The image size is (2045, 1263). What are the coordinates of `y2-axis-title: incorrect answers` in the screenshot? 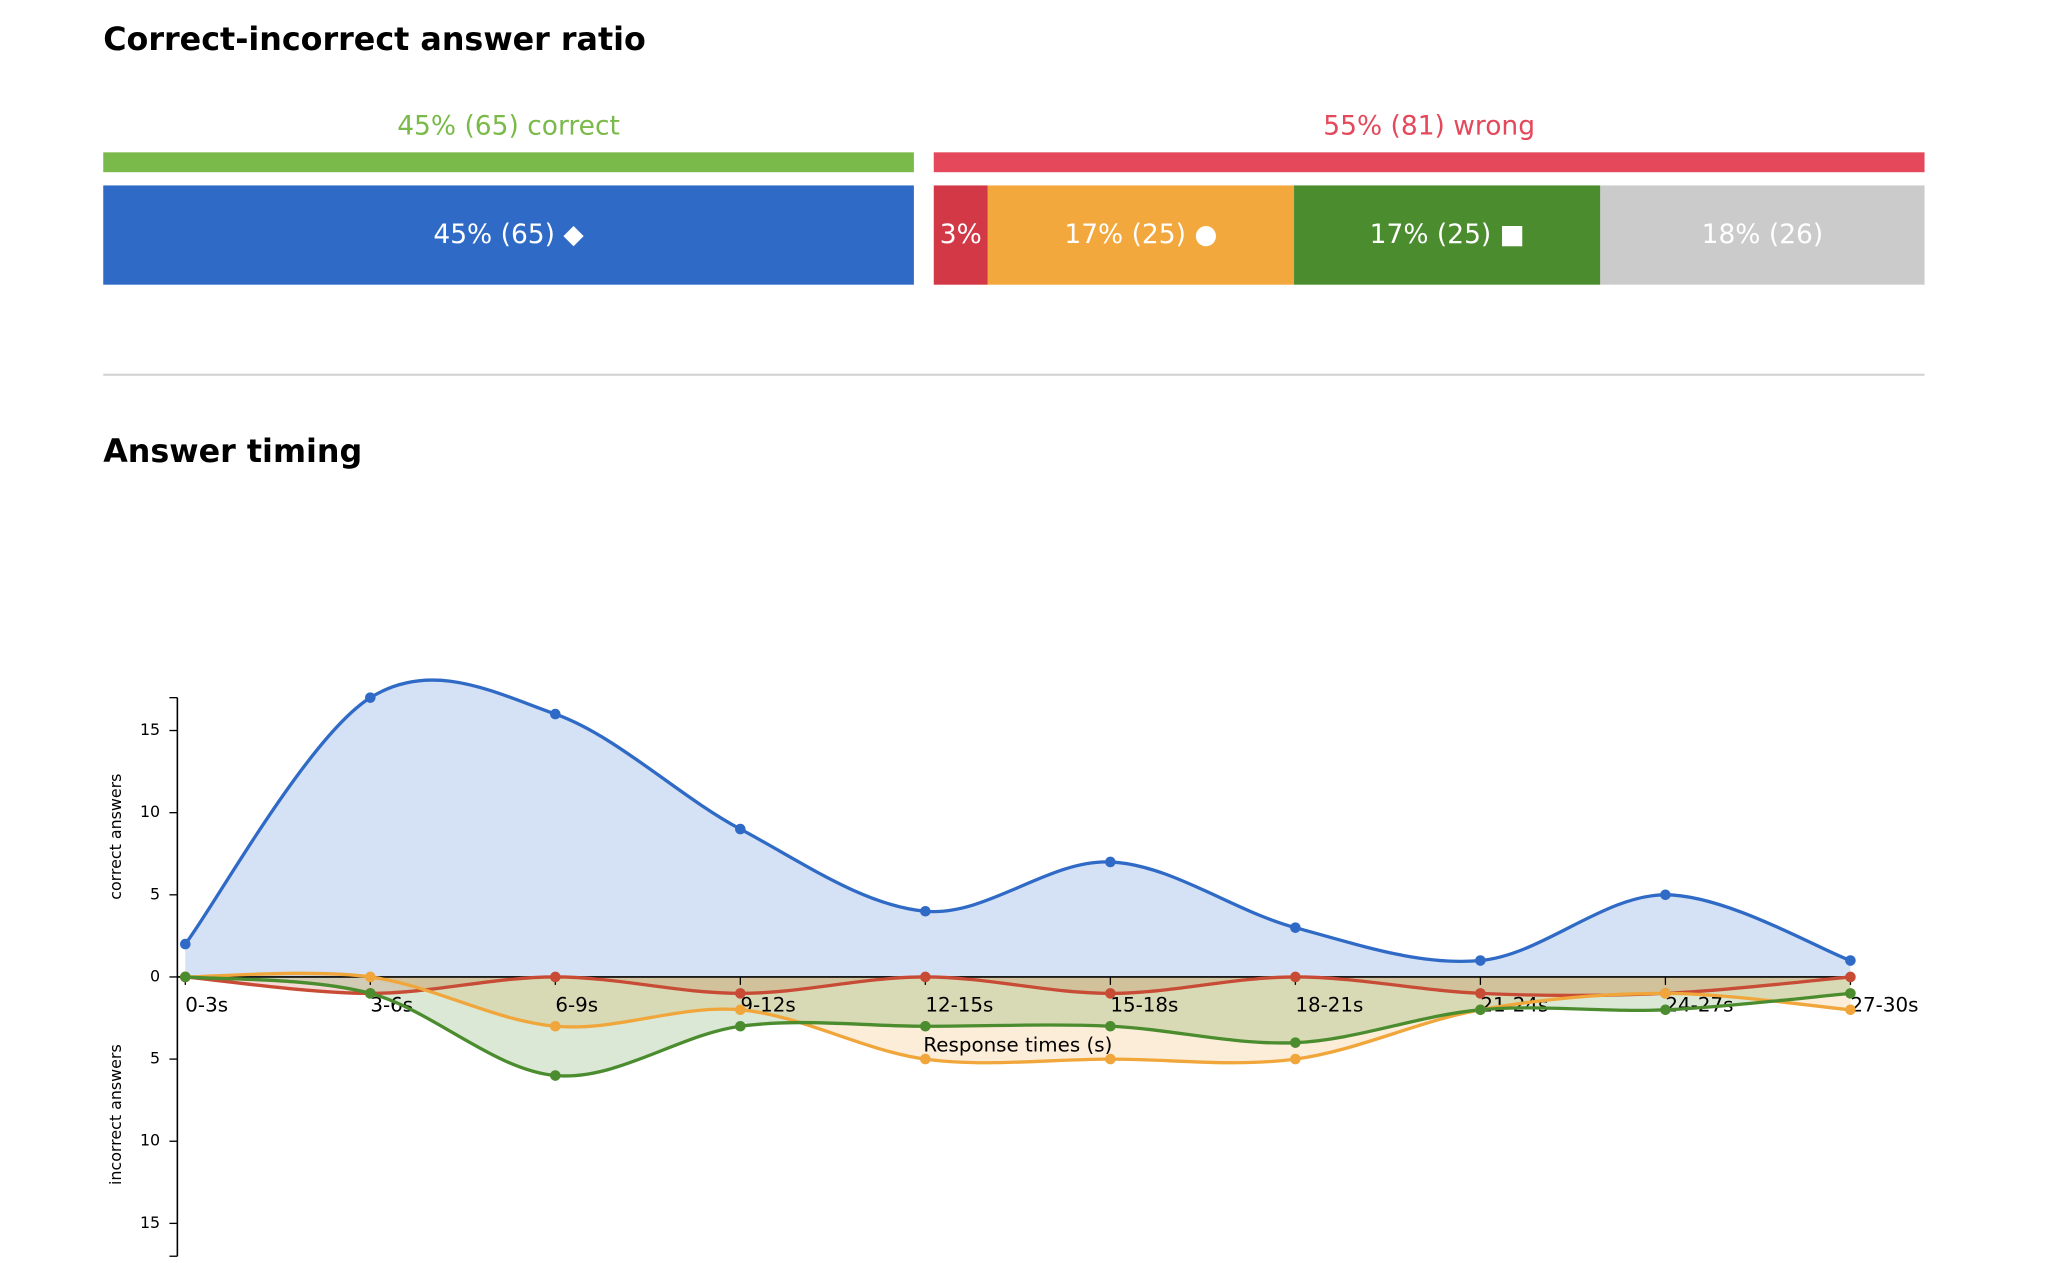 It's located at (115, 1114).